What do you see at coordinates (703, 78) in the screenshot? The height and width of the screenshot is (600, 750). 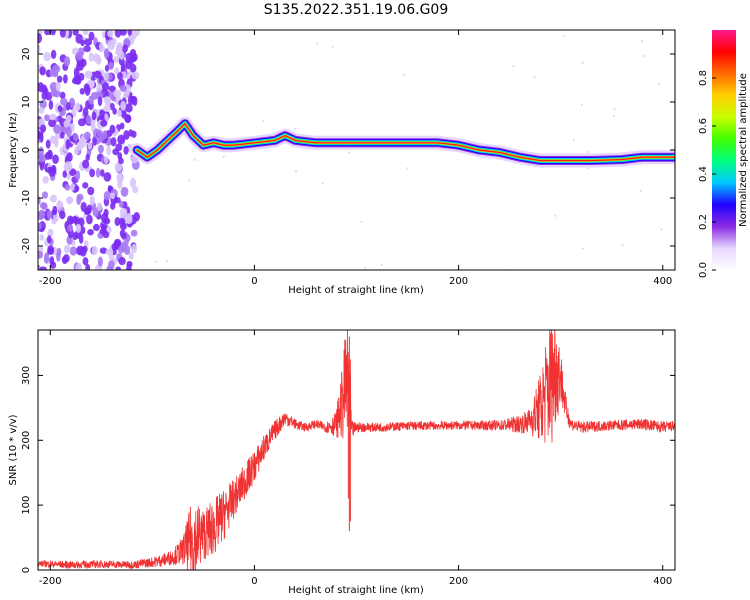 I see `colorbar-tick-label: 0.8` at bounding box center [703, 78].